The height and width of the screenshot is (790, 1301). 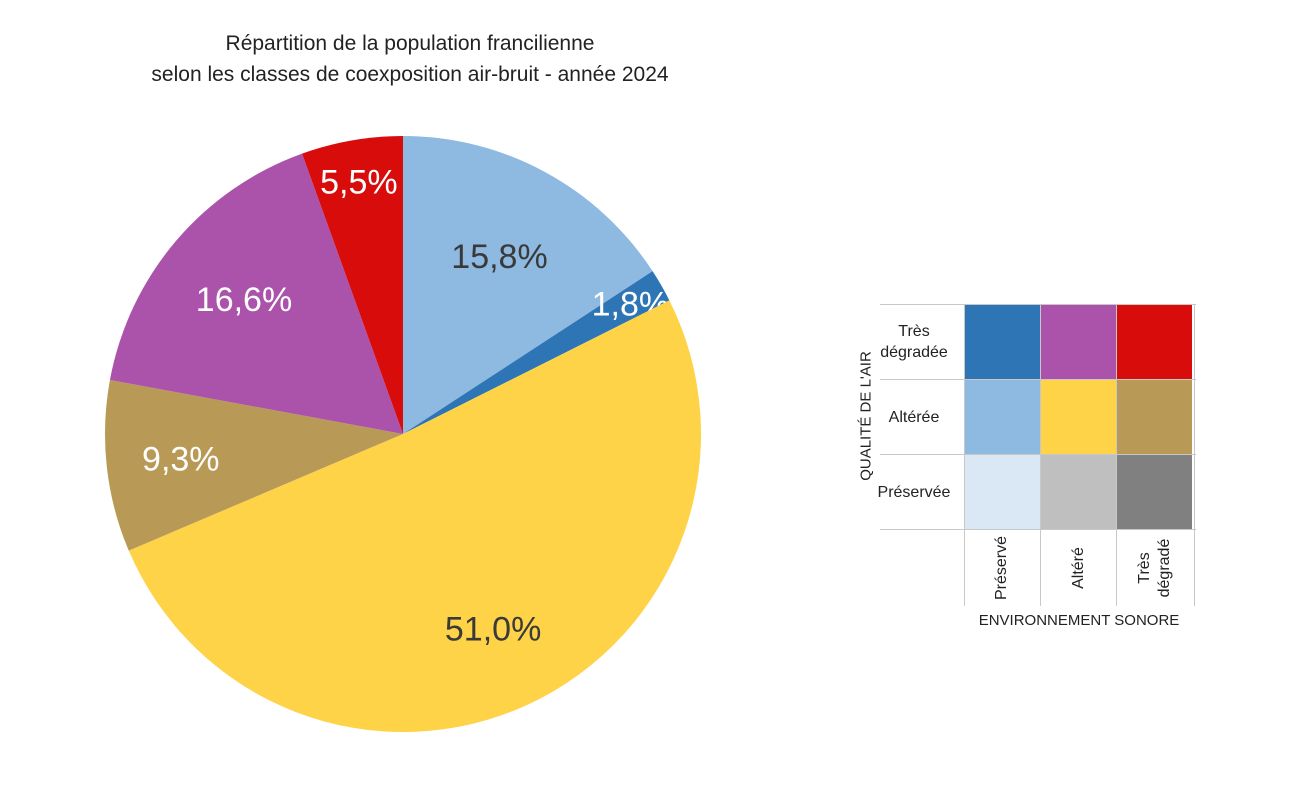 What do you see at coordinates (914, 417) in the screenshot?
I see `legend-row-label-altered: Altérée` at bounding box center [914, 417].